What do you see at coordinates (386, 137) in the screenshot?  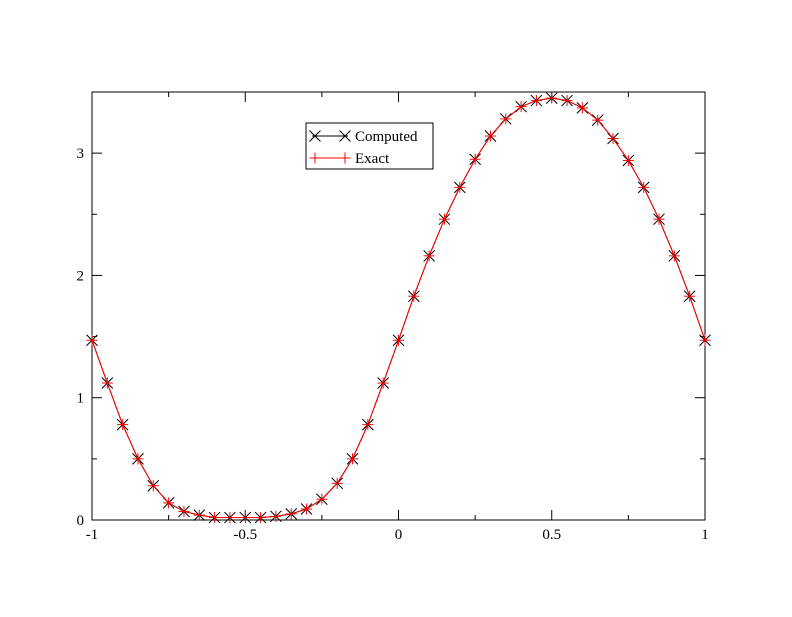 I see `legend-label: Computed` at bounding box center [386, 137].